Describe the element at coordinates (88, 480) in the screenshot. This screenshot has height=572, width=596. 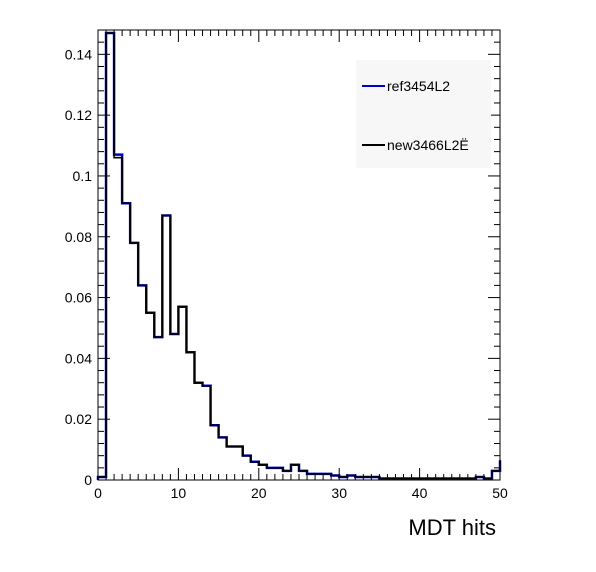
I see `y-tick-label: 0` at that location.